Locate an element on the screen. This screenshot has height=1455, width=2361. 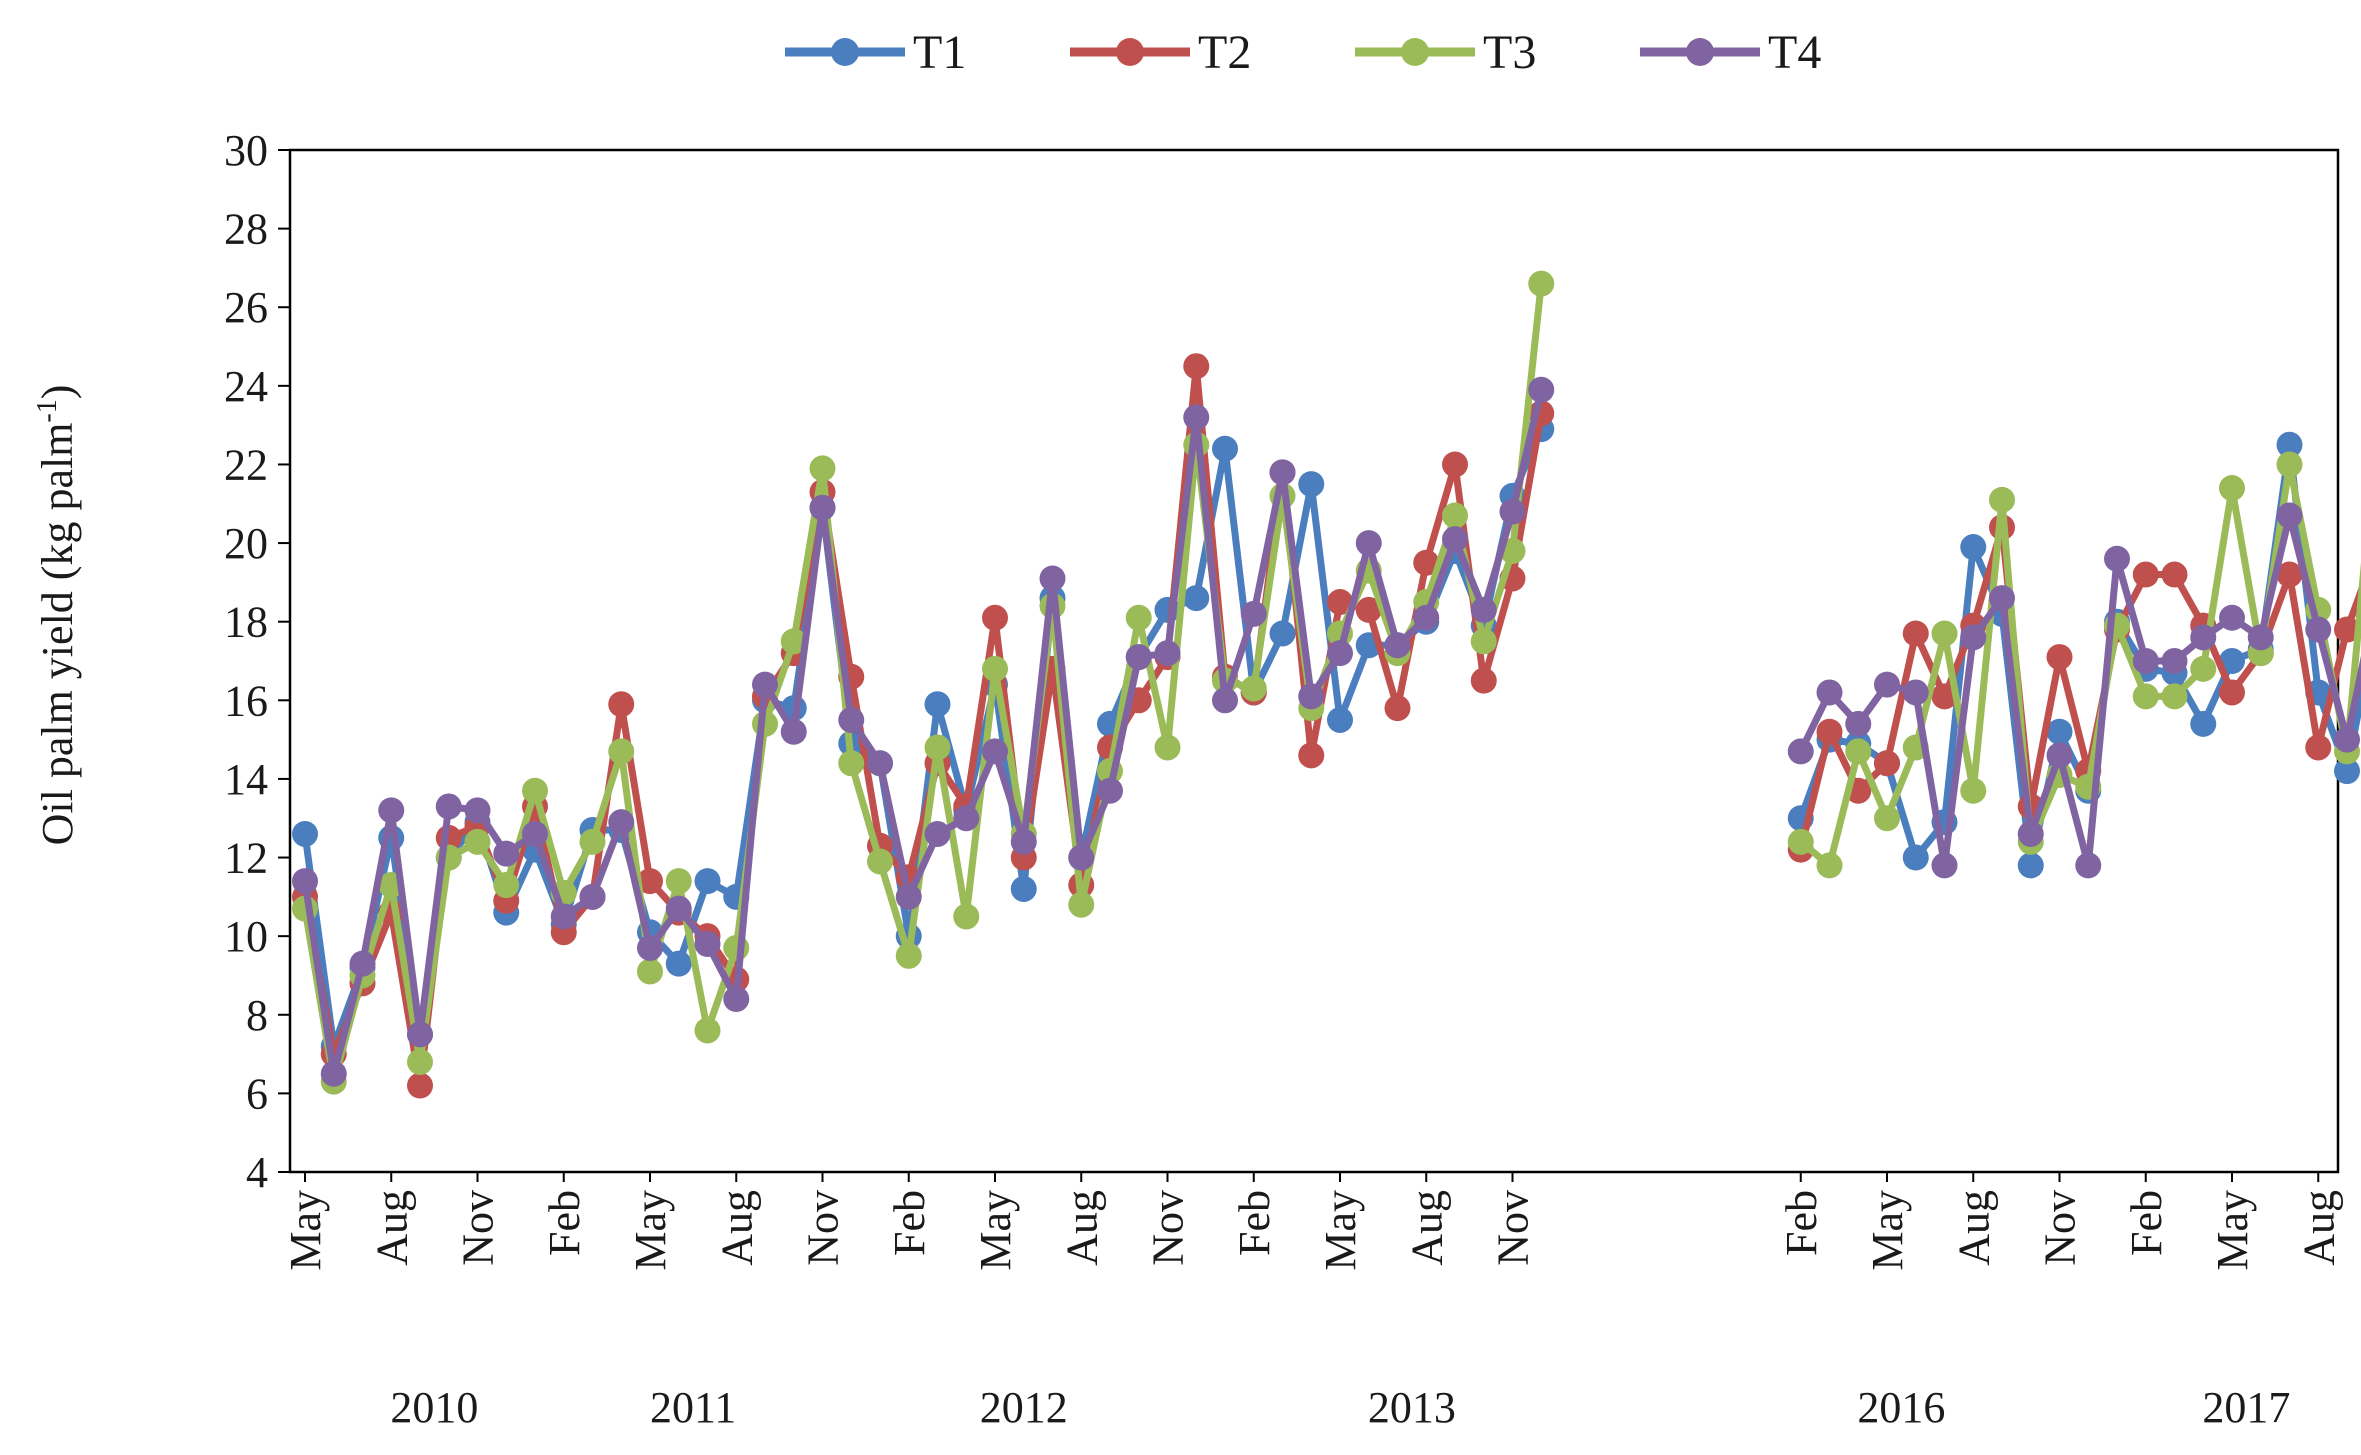
y-axis-label: Oil palm yield (kg palm-1) is located at coordinates (57, 615).